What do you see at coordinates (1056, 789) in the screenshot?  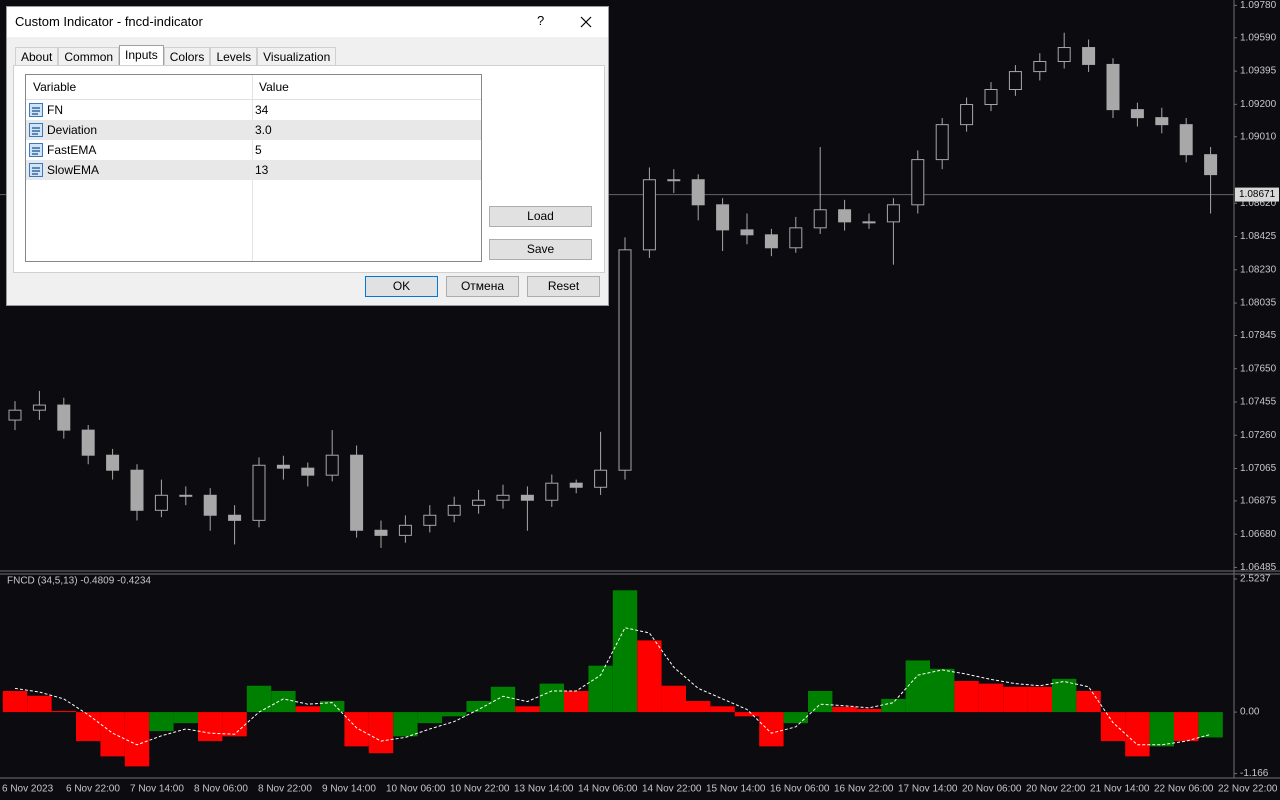 I see `x-tick-label: 20 Nov 22:00` at bounding box center [1056, 789].